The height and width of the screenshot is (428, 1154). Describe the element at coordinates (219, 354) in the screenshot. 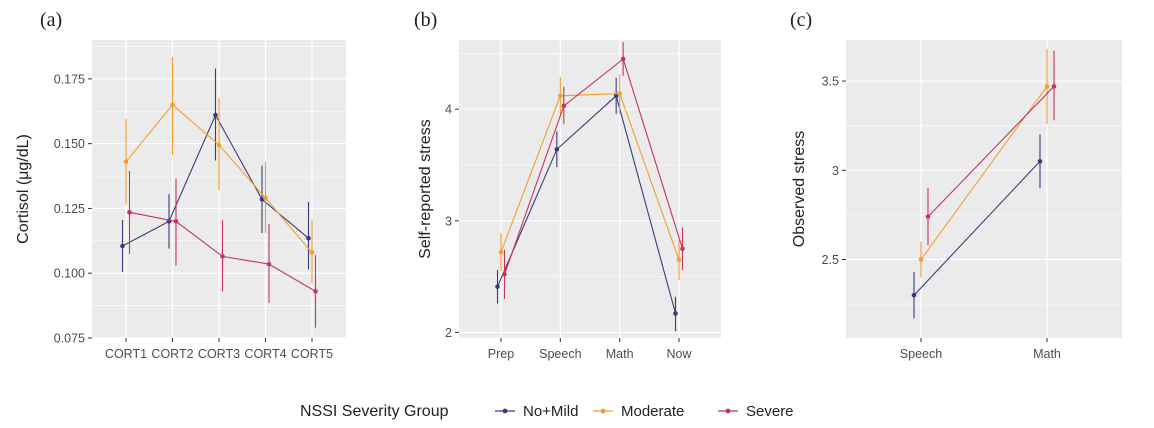

I see `x-tick-label: CORT3` at that location.